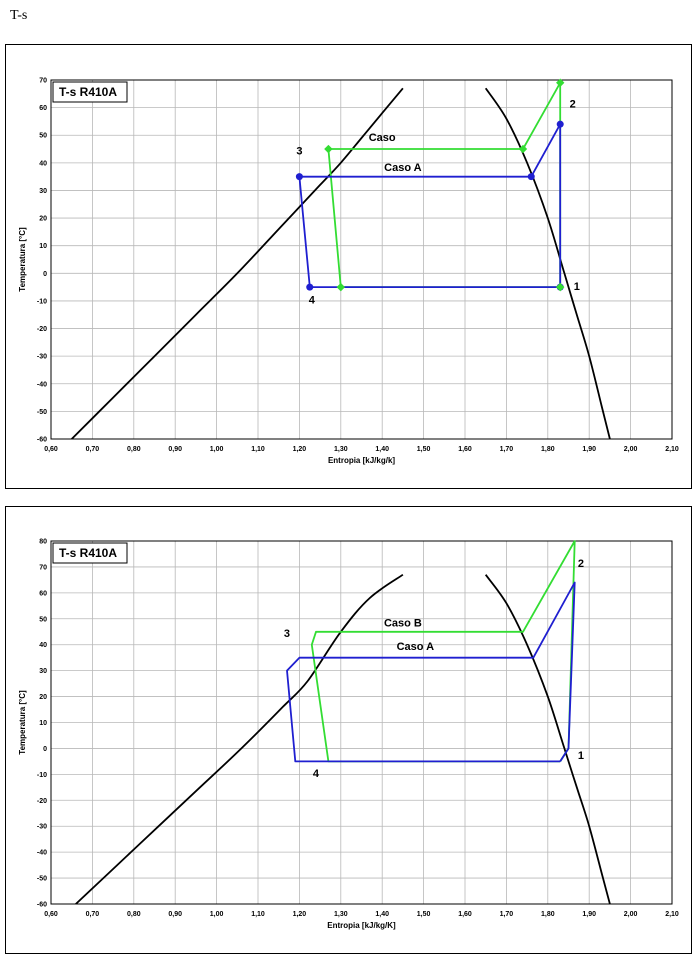  Describe the element at coordinates (382, 138) in the screenshot. I see `case-label: Caso` at that location.